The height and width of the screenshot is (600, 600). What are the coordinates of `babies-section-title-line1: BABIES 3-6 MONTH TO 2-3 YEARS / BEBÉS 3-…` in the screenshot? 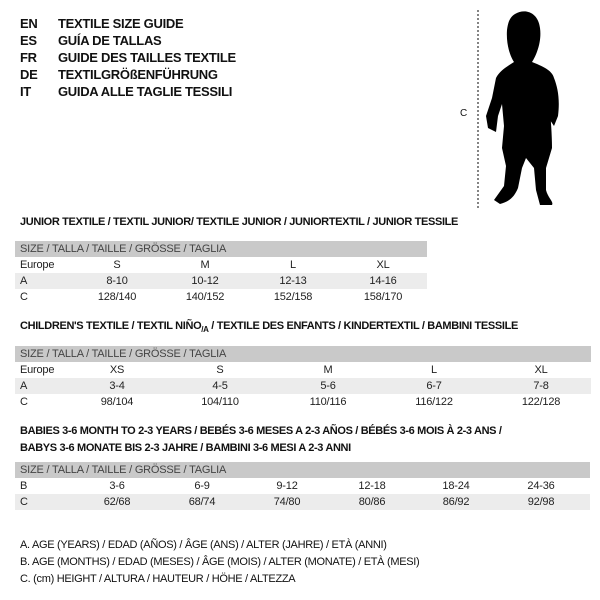 It's located at (261, 431).